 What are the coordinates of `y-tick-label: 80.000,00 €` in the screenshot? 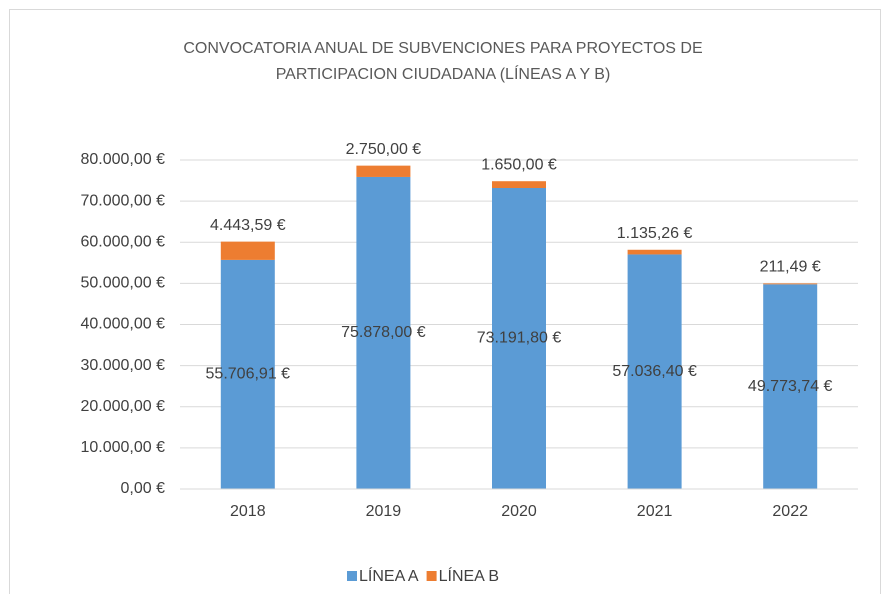 It's located at (122, 159).